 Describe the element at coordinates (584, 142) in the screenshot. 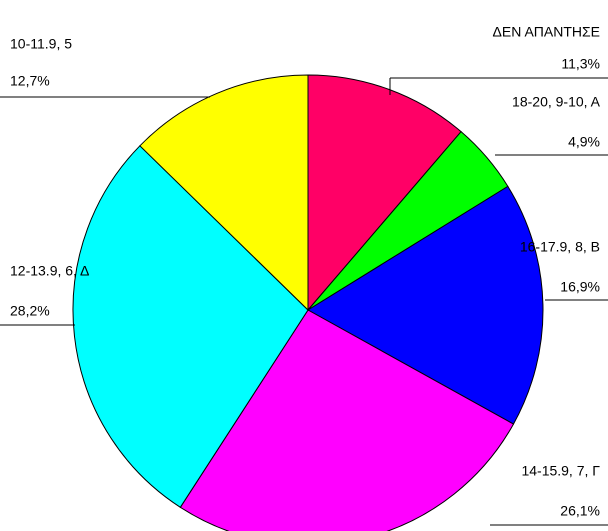

I see `slice-value-label: 4,9%` at that location.